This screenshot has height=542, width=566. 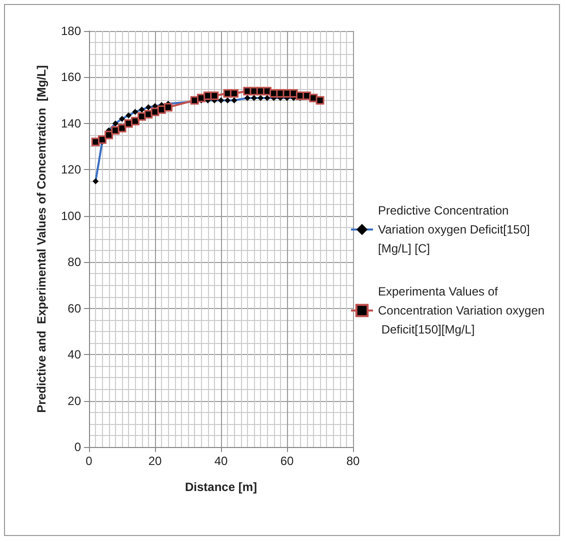 I want to click on y-tick-label: 140, so click(x=71, y=123).